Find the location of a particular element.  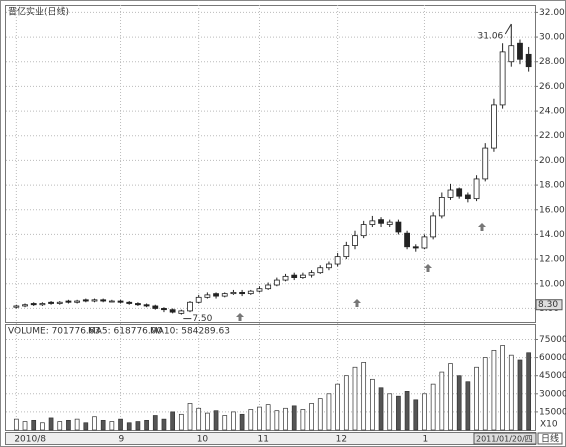

y-tick-label: 30.00 is located at coordinates (552, 38).